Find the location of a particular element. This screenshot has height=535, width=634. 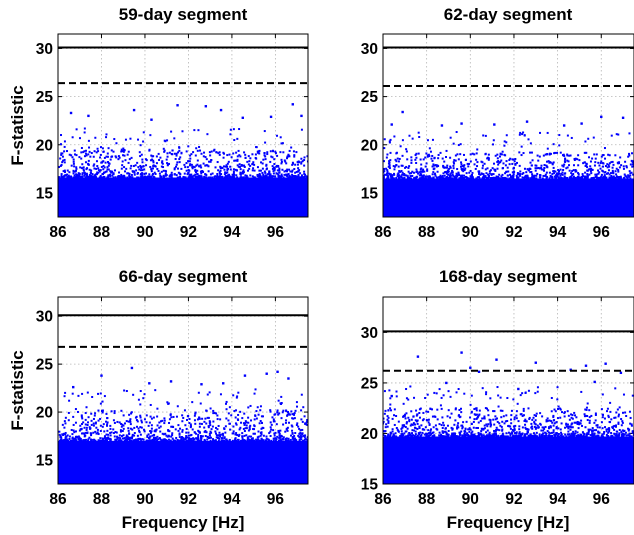

x-tick-label: 88 is located at coordinates (427, 232).